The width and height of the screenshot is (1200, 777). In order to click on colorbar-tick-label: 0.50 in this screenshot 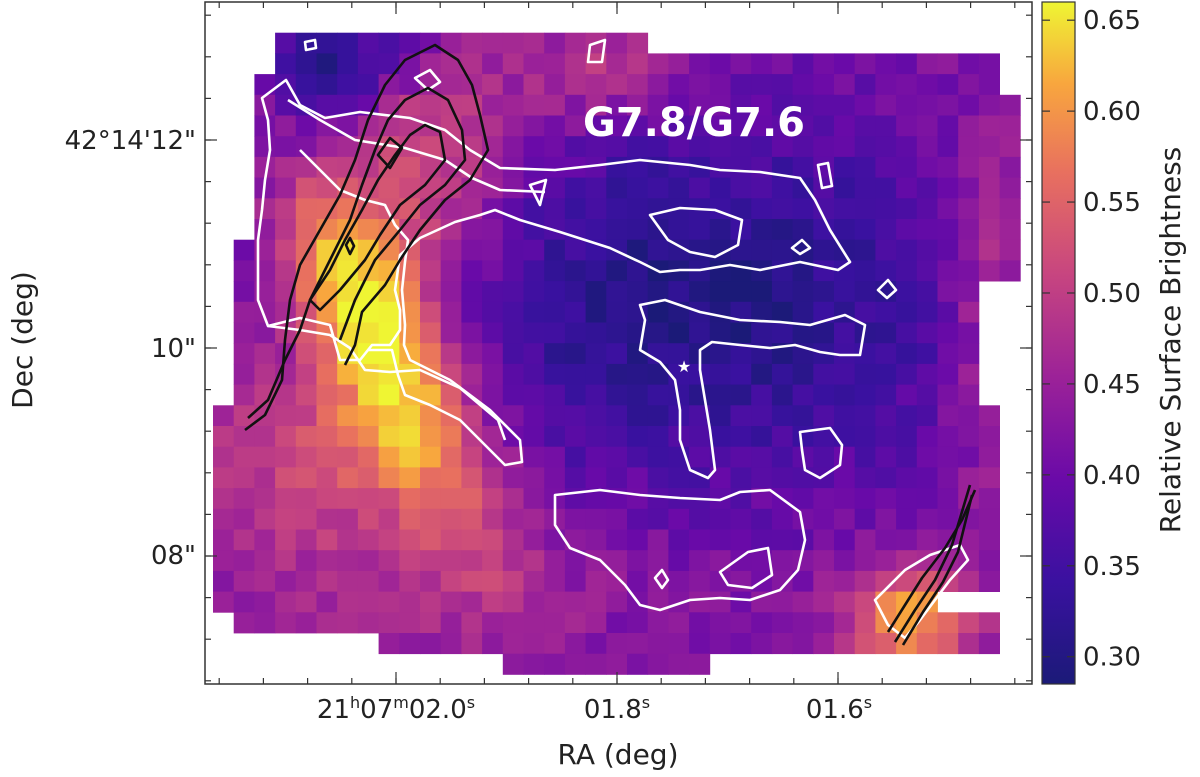, I will do `click(1112, 294)`.